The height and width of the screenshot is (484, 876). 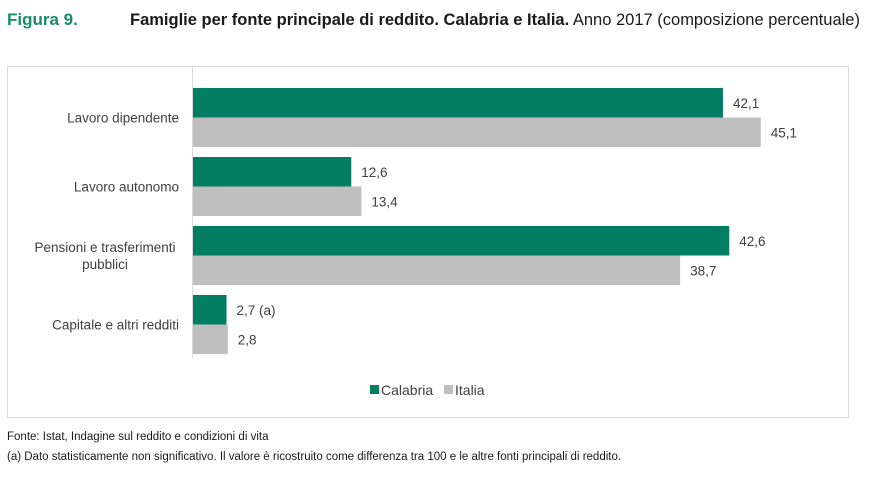 What do you see at coordinates (470, 390) in the screenshot?
I see `legend-label-italia: Italia` at bounding box center [470, 390].